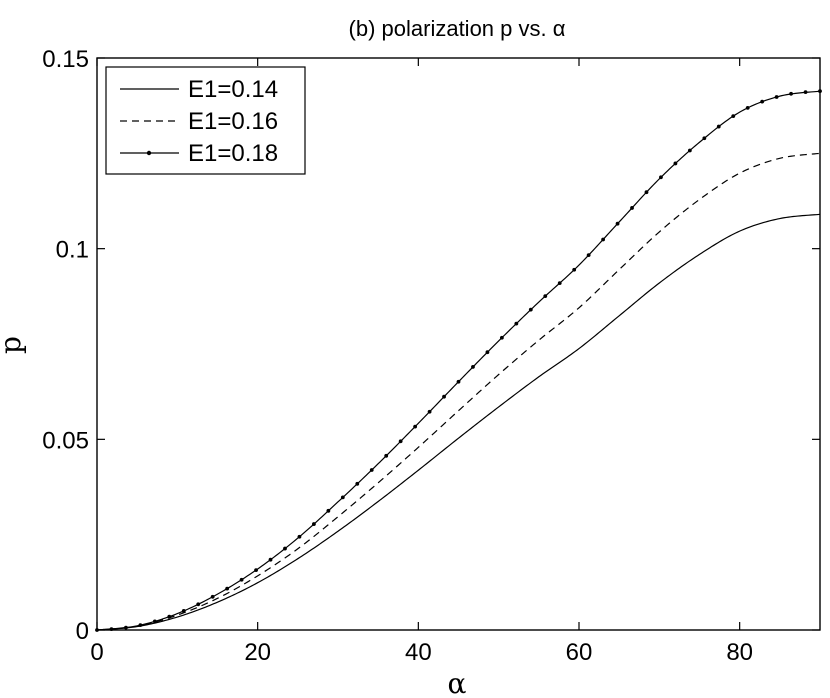  Describe the element at coordinates (96, 652) in the screenshot. I see `x-tick-label: 0` at that location.